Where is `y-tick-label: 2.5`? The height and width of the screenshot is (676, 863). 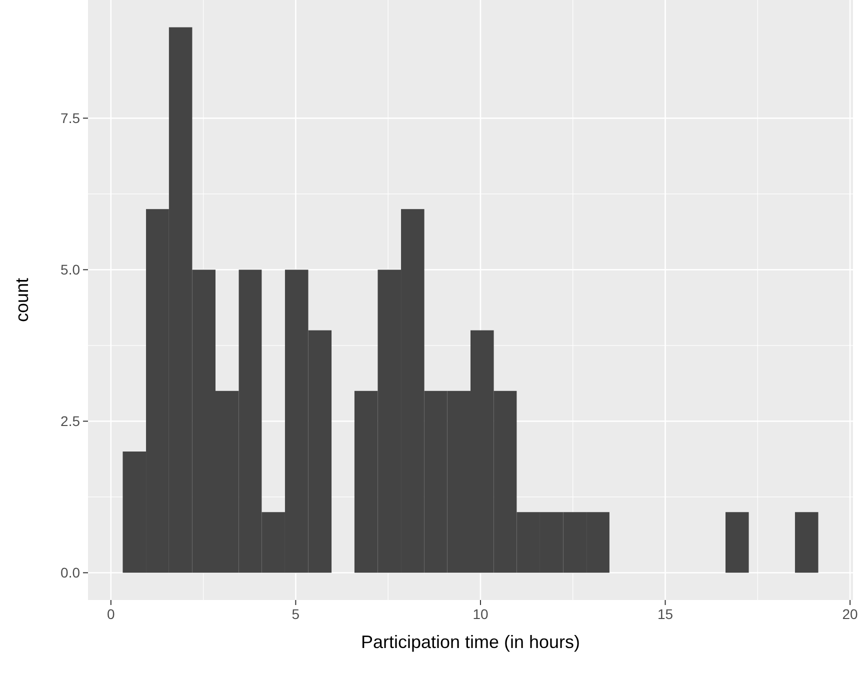
y-tick-label: 2.5 is located at coordinates (70, 421).